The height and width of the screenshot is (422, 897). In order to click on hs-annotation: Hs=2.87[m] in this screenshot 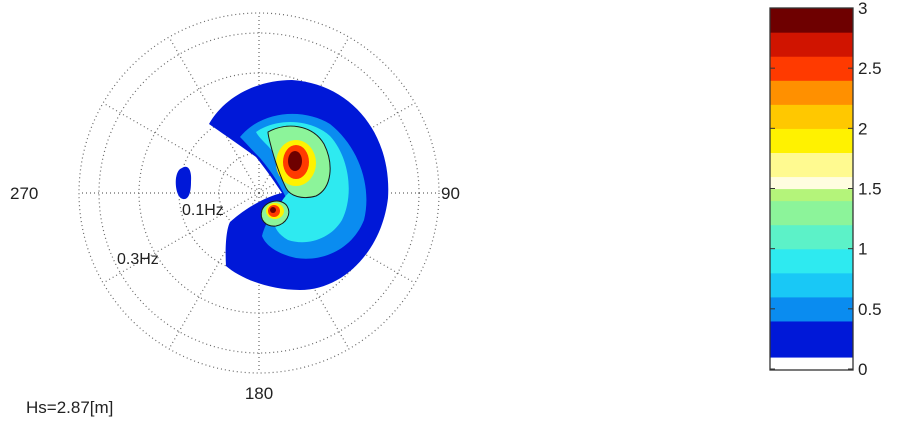, I will do `click(69, 407)`.